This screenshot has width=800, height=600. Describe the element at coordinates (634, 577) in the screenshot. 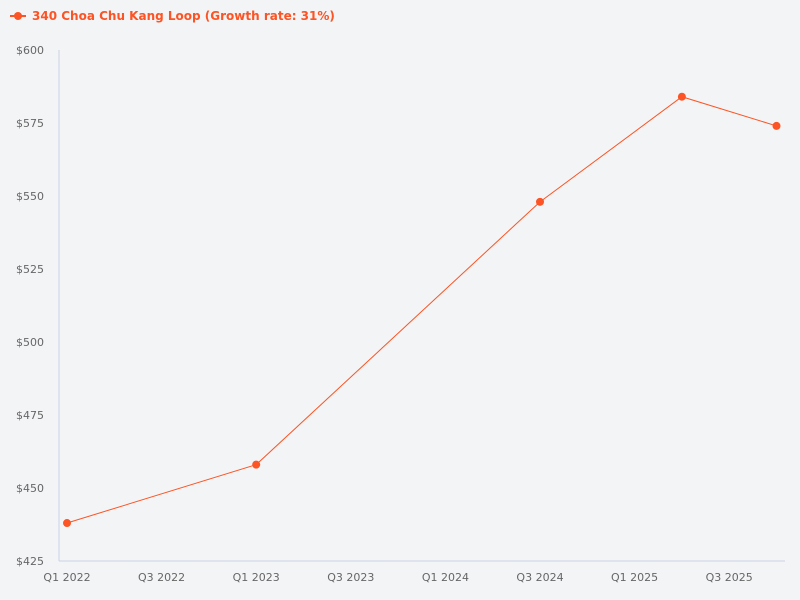

I see `x-tick-label: Q1 2025` at that location.